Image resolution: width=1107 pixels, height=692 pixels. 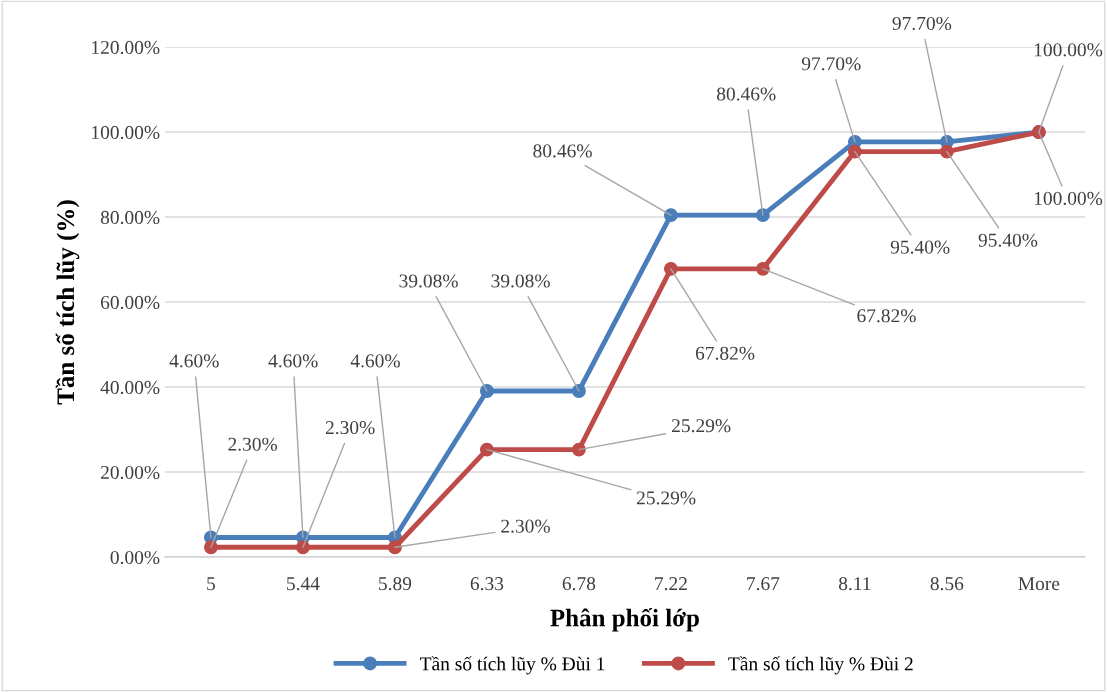 I want to click on x-tick-label: 7.67, so click(x=763, y=584).